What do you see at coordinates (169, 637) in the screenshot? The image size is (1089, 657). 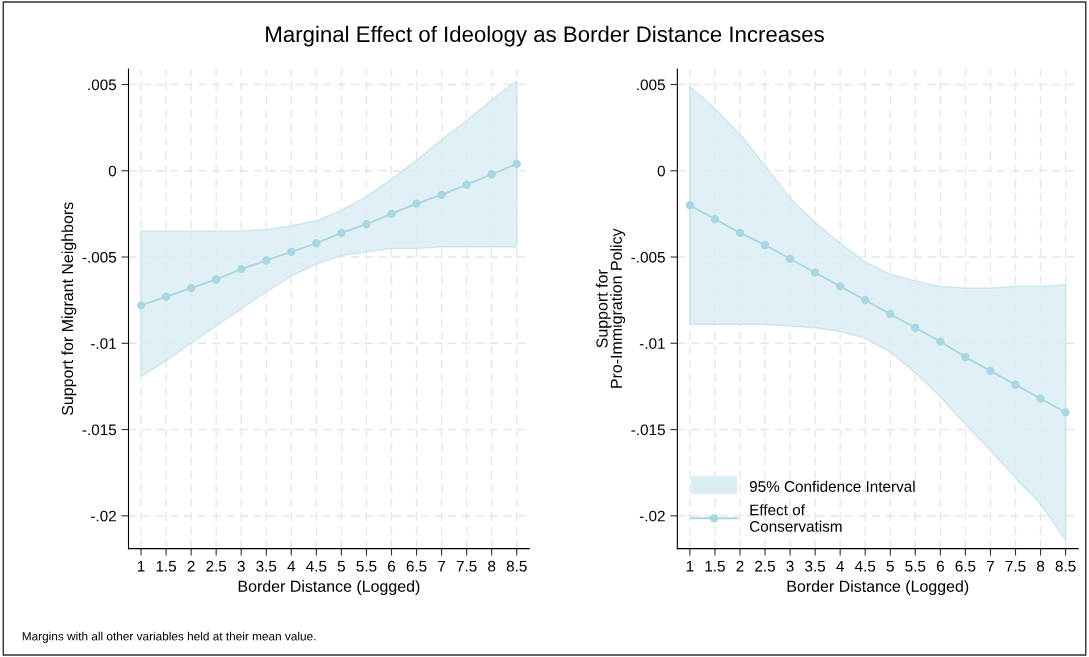 I see `text: Margins with all other variables held at their mean value.` at bounding box center [169, 637].